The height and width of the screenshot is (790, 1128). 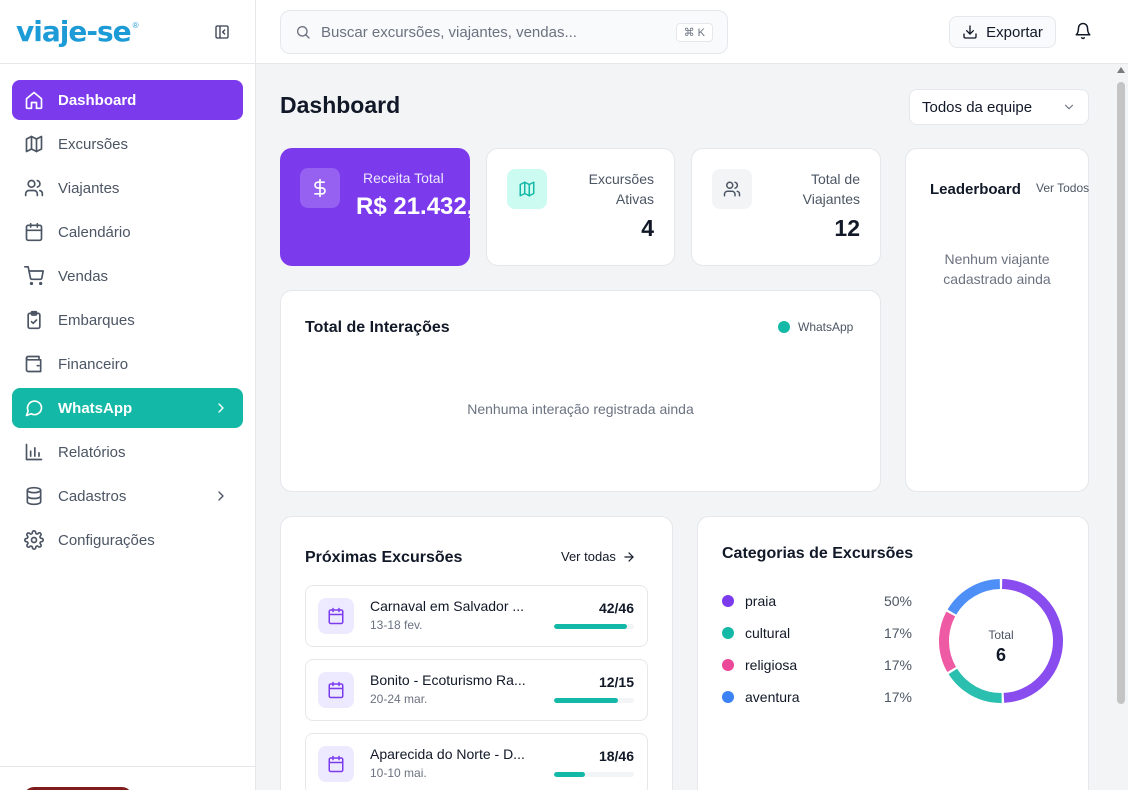 What do you see at coordinates (403, 178) in the screenshot?
I see `revenue-label: Receita Total` at bounding box center [403, 178].